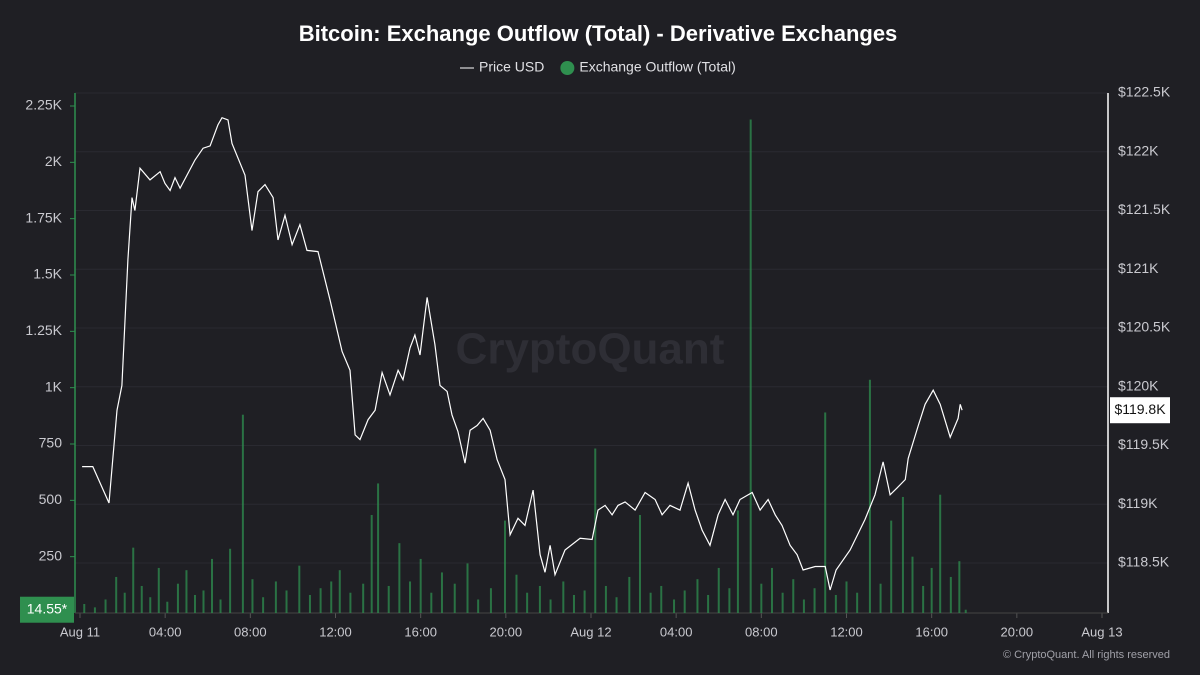 This screenshot has width=1200, height=675. What do you see at coordinates (657, 67) in the screenshot?
I see `legend-label: Exchange Outflow (Total)` at bounding box center [657, 67].